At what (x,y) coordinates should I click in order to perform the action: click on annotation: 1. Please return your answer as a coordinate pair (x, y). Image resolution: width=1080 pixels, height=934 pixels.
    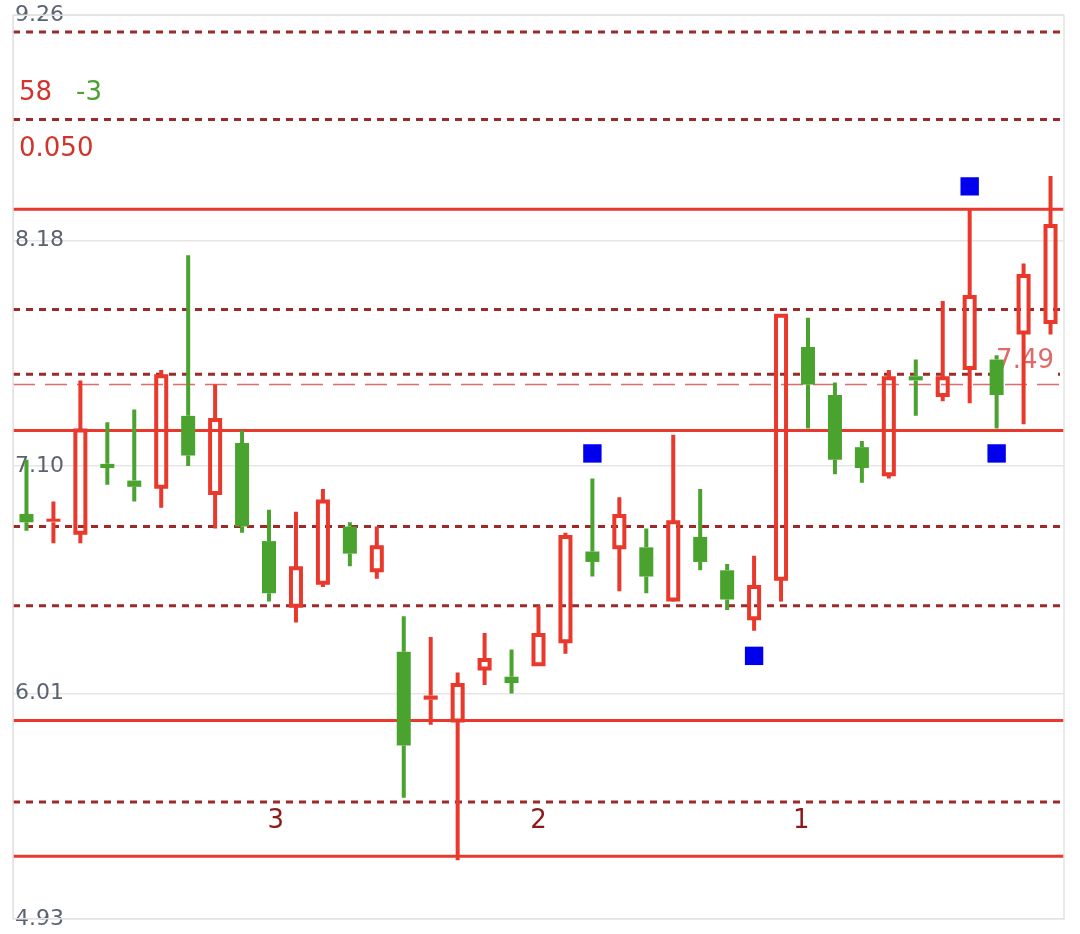
    Looking at the image, I should click on (801, 818).